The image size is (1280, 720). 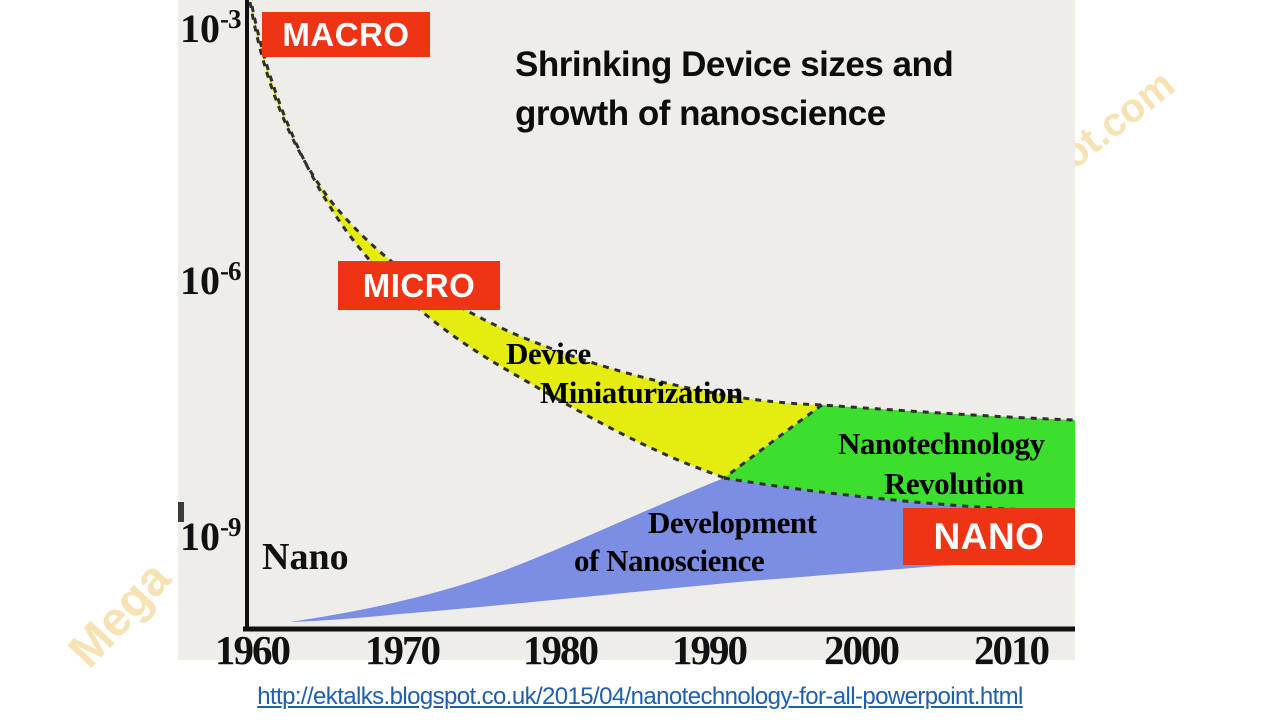 What do you see at coordinates (120, 614) in the screenshot?
I see `watermark-fragment-bottom-left: Mega` at bounding box center [120, 614].